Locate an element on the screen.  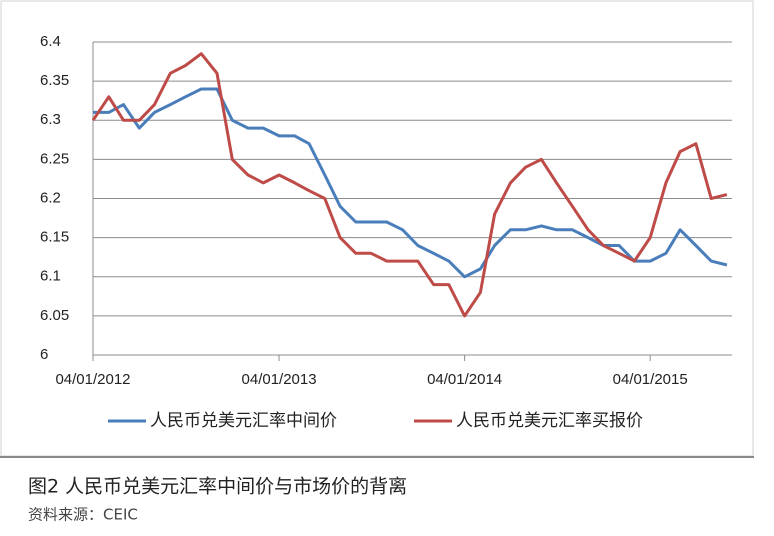
y-tick-label: 6.4 is located at coordinates (50, 41).